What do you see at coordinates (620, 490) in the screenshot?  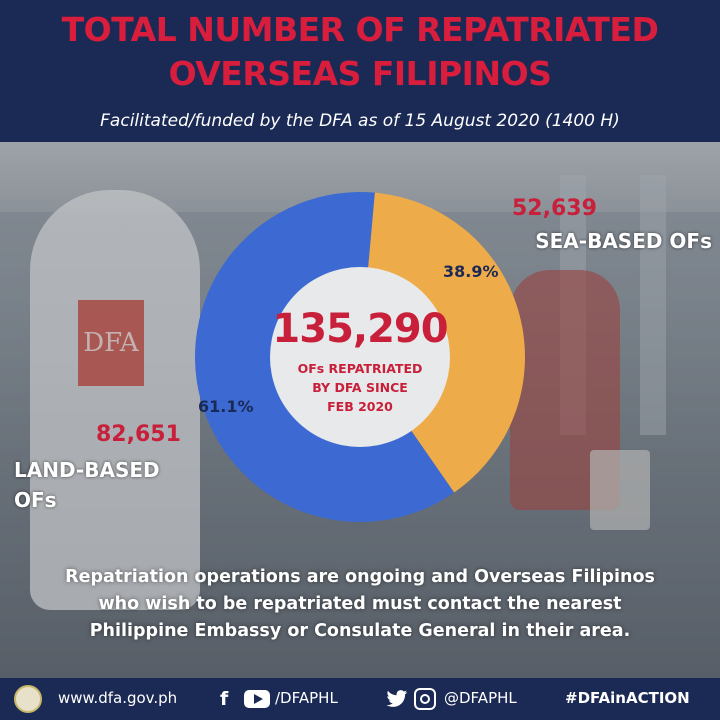 I see `shopping-bag` at bounding box center [620, 490].